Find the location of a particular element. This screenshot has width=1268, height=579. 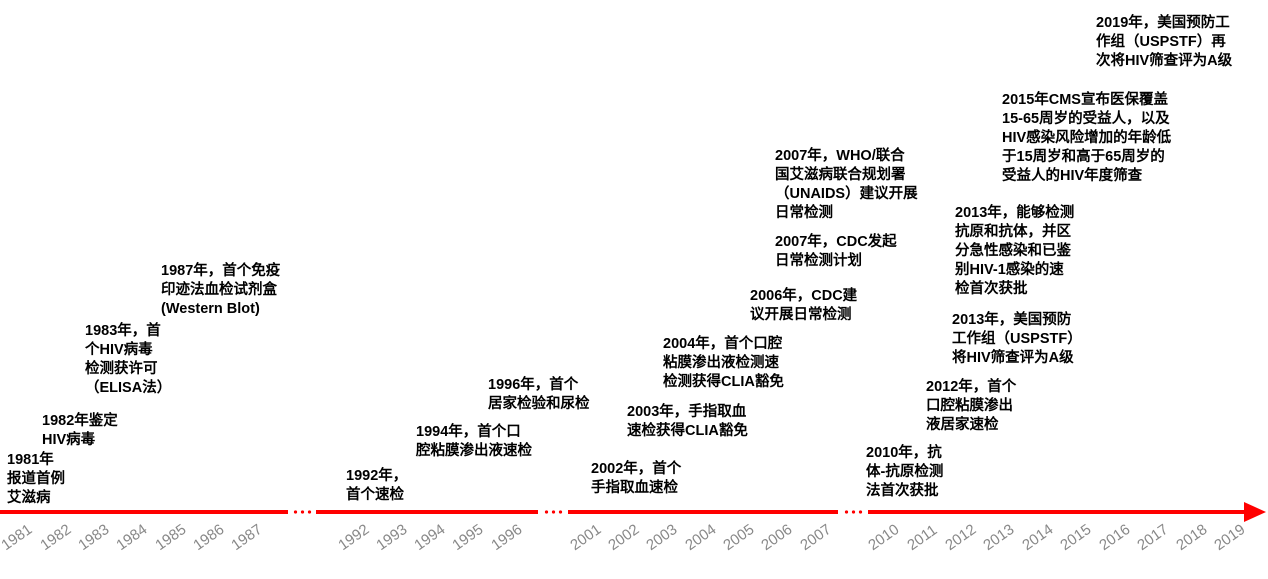

year-label: 1987 is located at coordinates (247, 537).